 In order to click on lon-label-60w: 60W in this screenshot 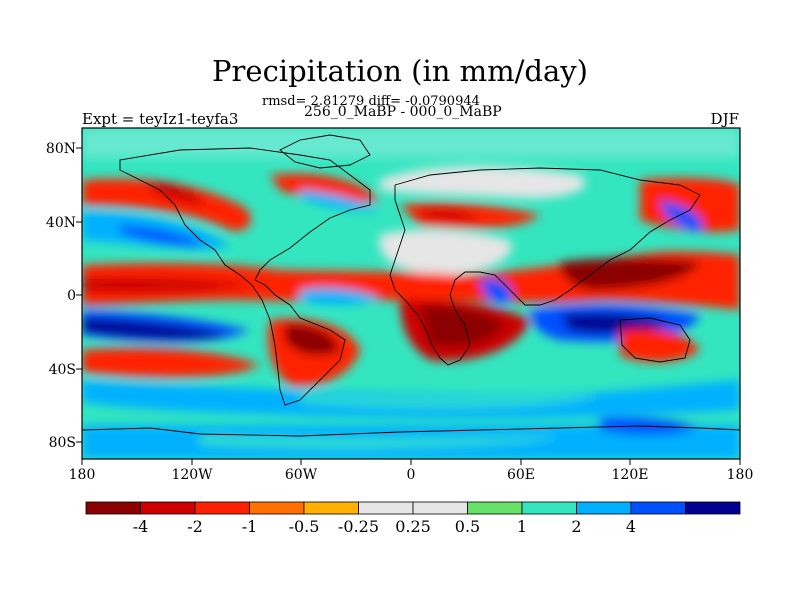, I will do `click(301, 475)`.